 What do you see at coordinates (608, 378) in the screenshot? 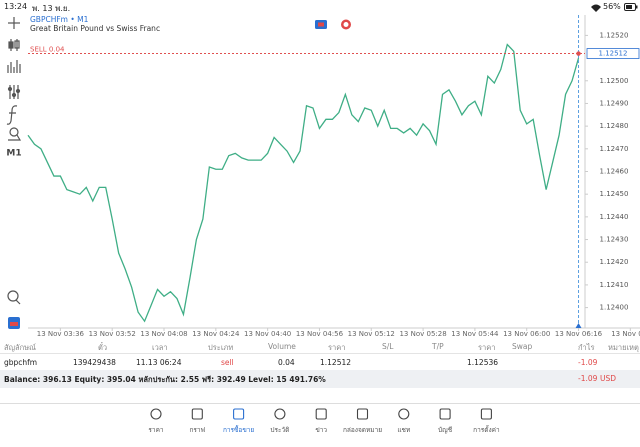
I see `balance-currency: USD` at bounding box center [608, 378].